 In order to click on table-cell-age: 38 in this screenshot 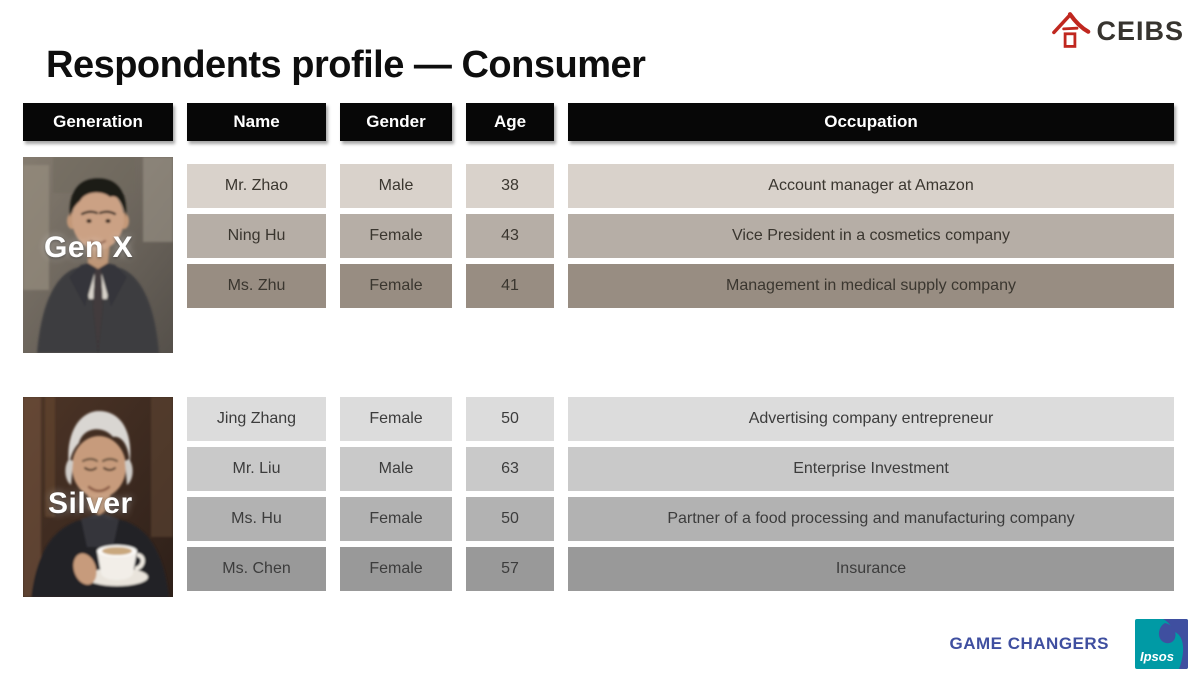, I will do `click(510, 186)`.